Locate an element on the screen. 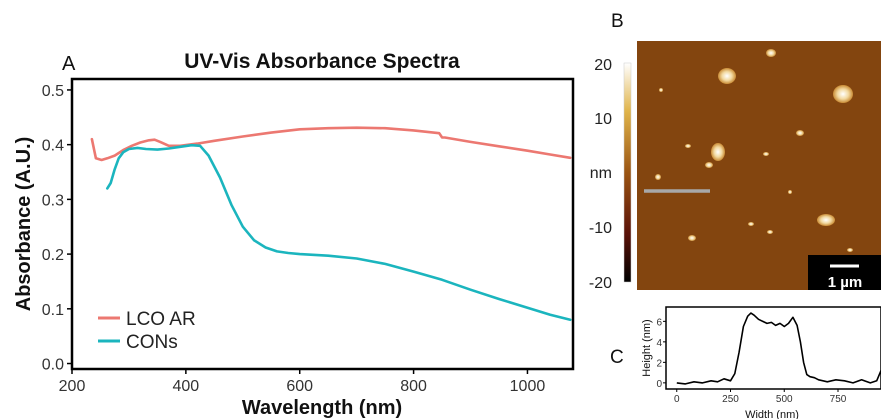 This screenshot has width=881, height=419. x-tick-label: 800 is located at coordinates (413, 386).